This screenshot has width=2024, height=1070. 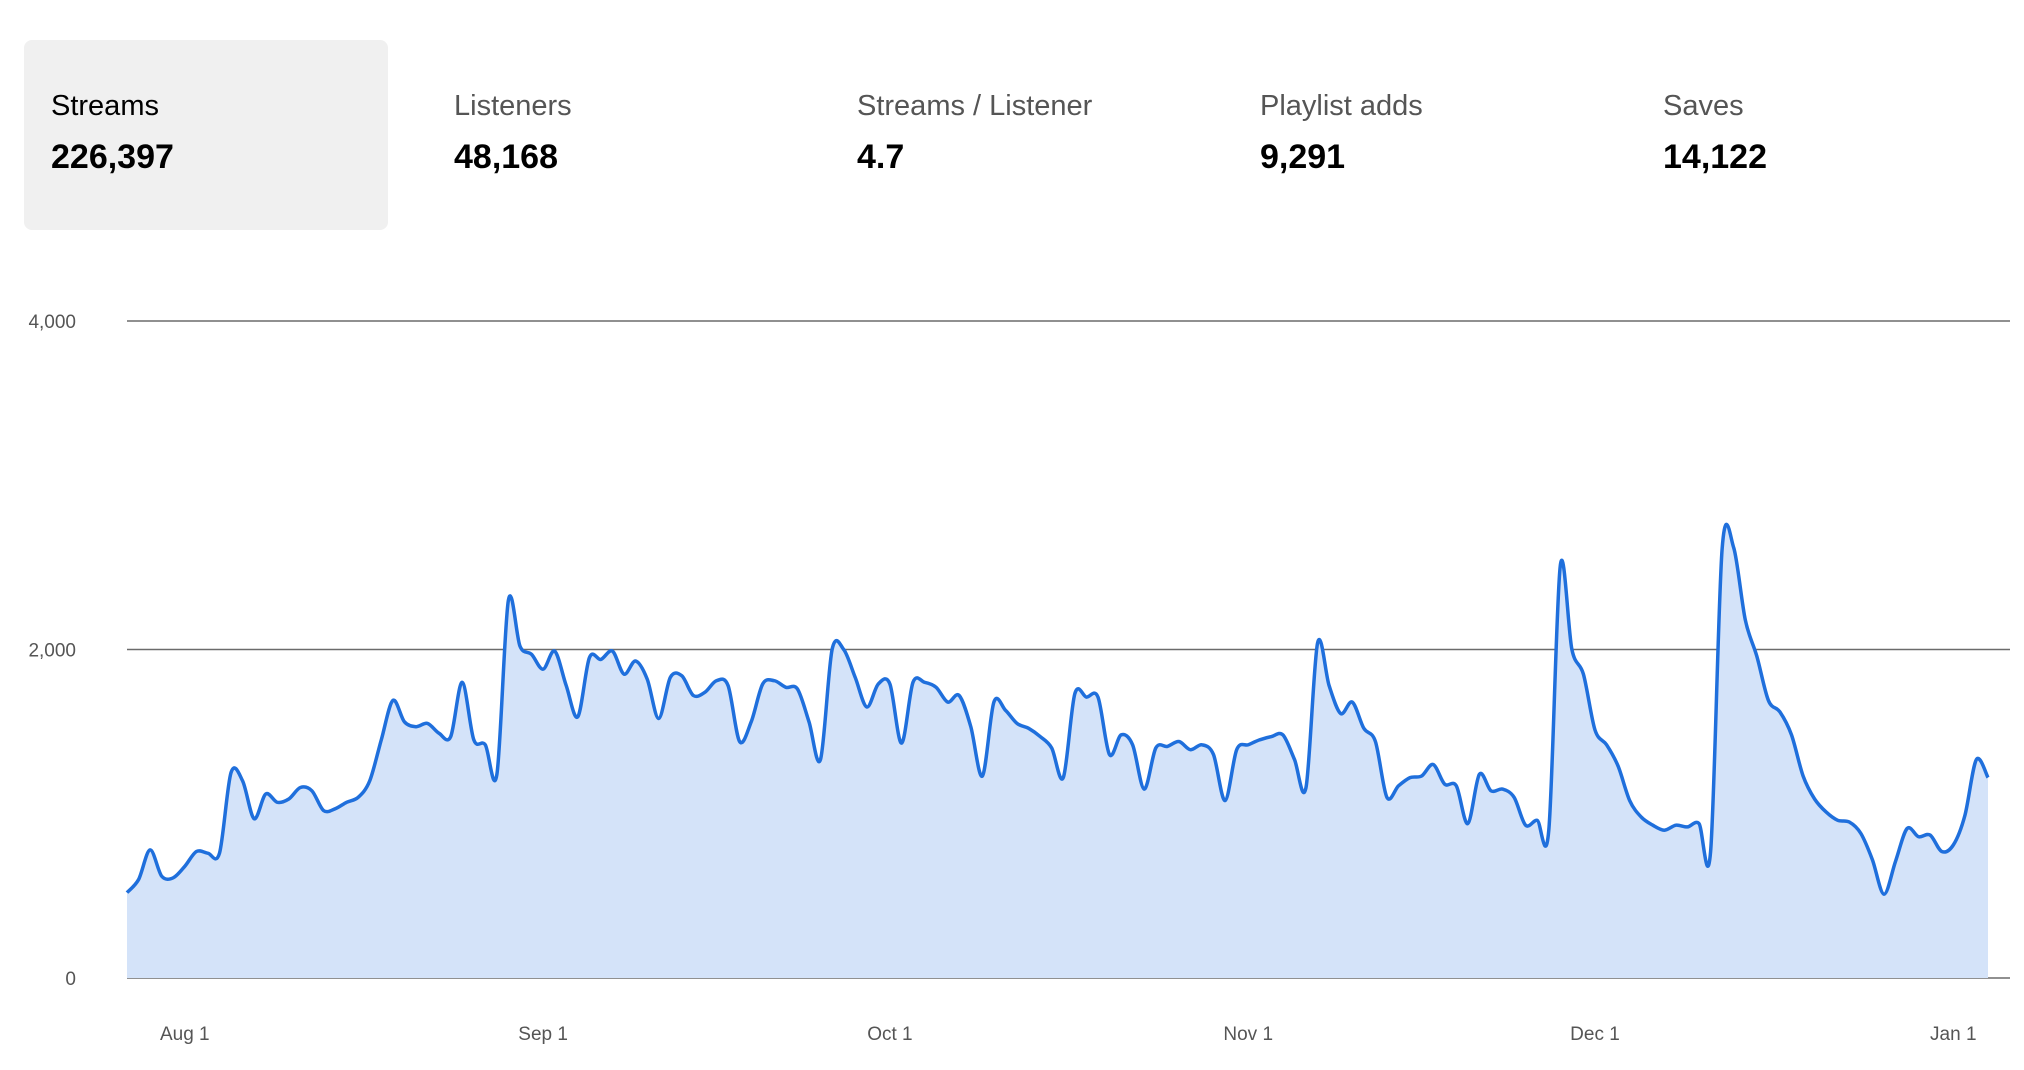 What do you see at coordinates (206, 135) in the screenshot?
I see `tab-streams: Streams 226,397` at bounding box center [206, 135].